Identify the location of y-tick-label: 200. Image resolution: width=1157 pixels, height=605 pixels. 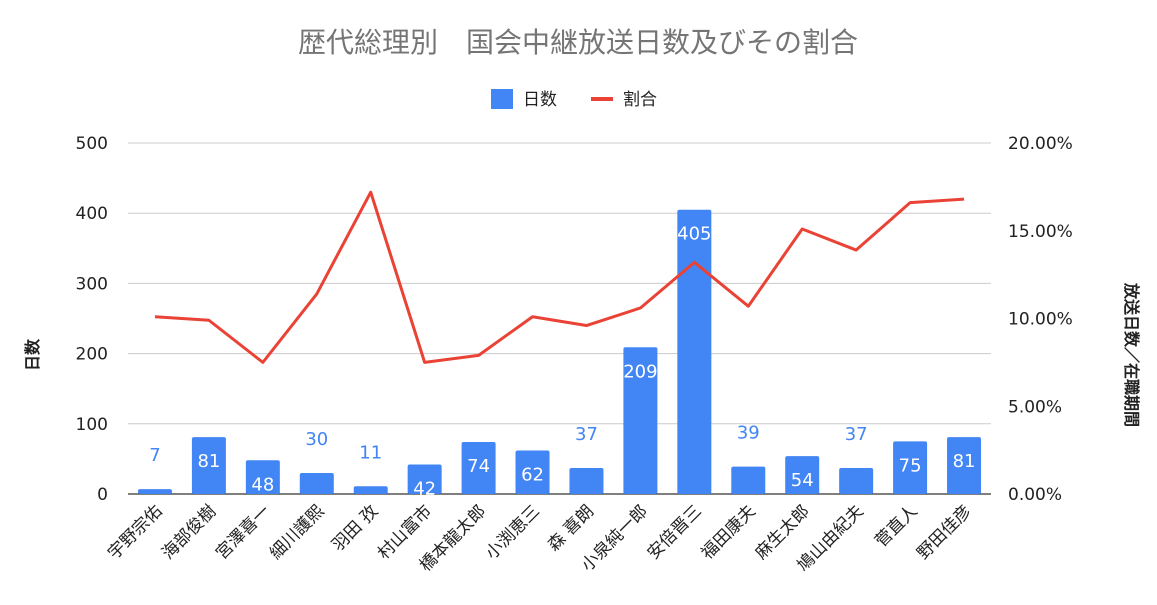
(92, 355).